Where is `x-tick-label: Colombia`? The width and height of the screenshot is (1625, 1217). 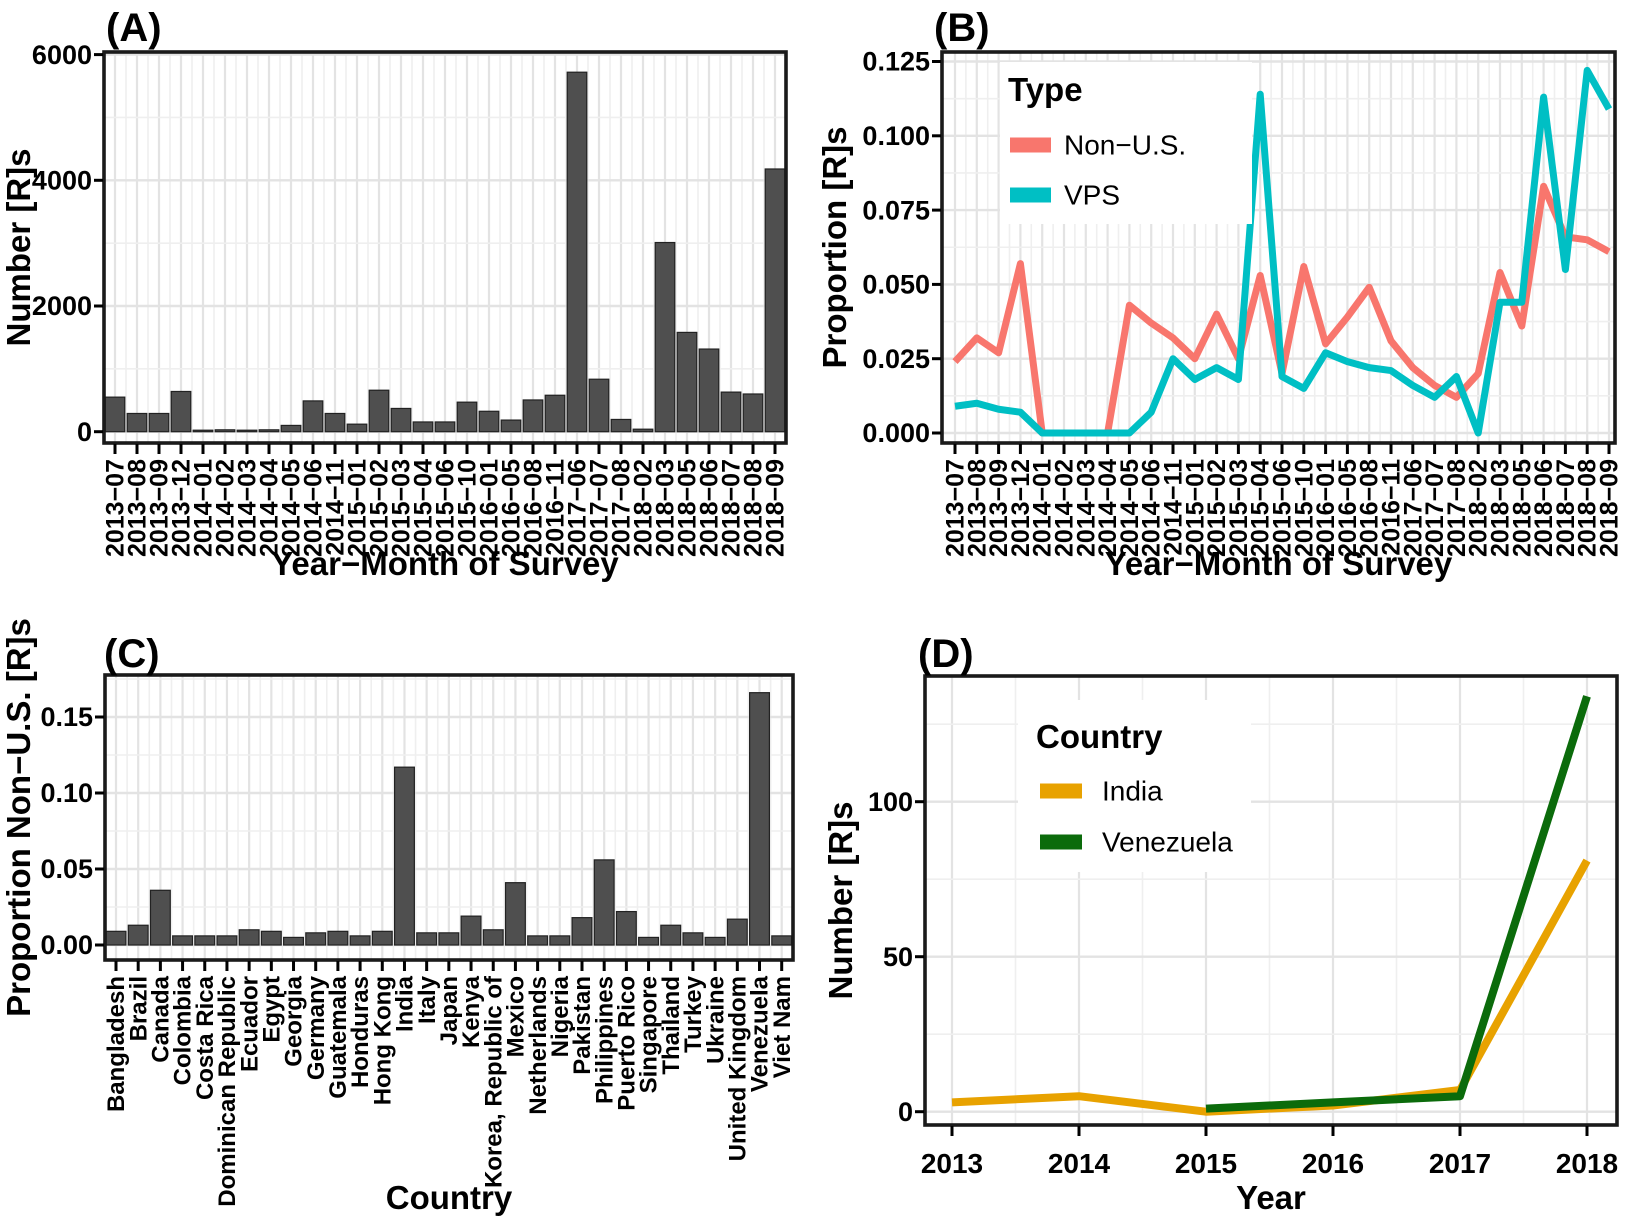 x-tick-label: Colombia is located at coordinates (183, 1030).